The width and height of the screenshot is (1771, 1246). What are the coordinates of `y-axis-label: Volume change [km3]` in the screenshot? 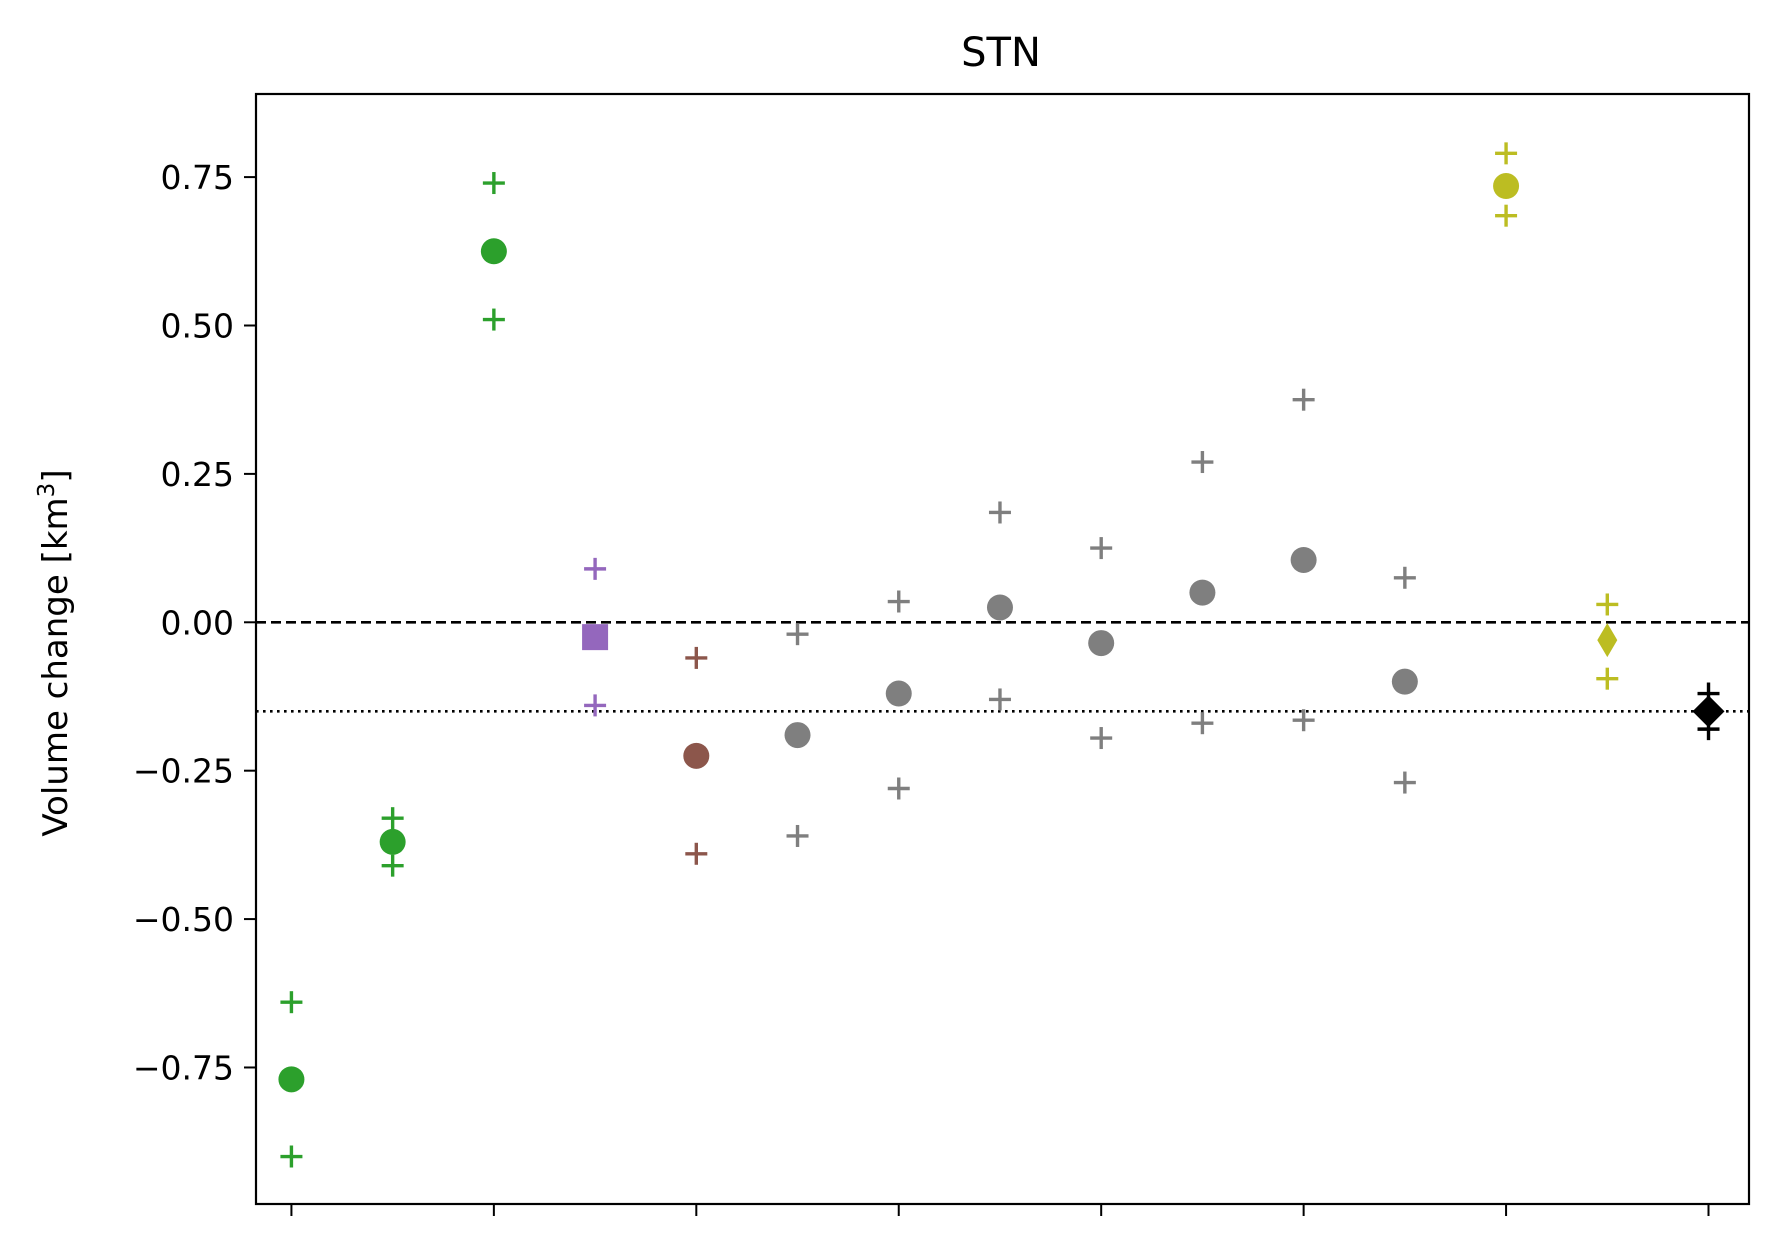 It's located at (55, 652).